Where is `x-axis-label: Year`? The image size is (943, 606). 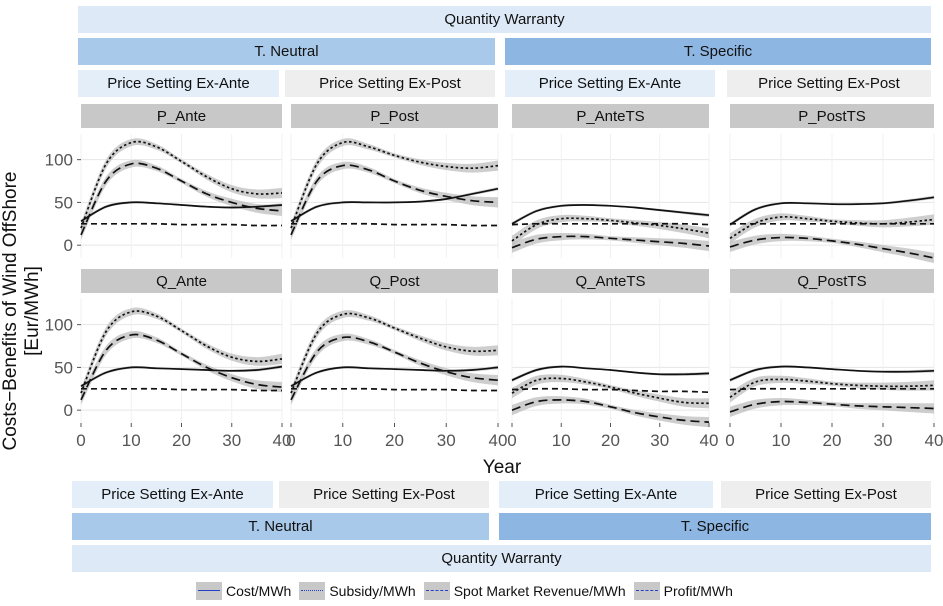
x-axis-label: Year is located at coordinates (502, 467).